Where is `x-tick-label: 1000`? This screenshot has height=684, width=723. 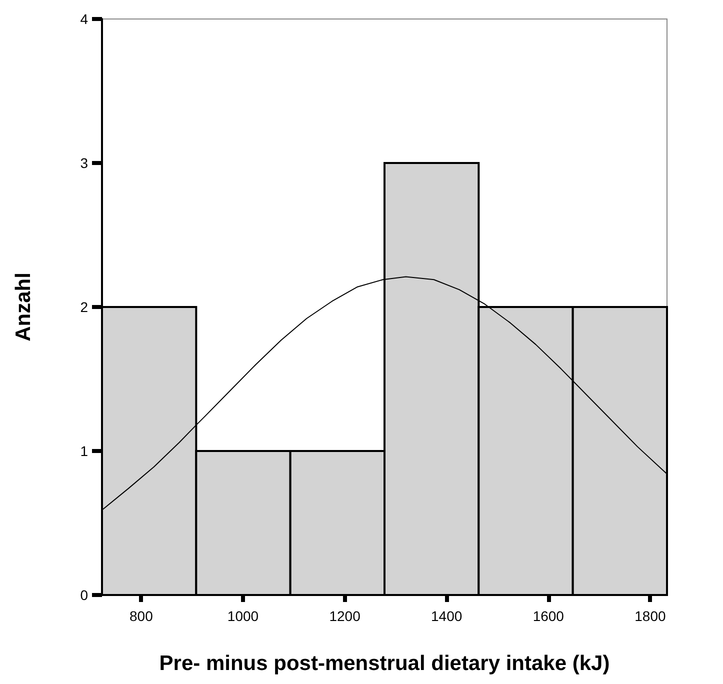 x-tick-label: 1000 is located at coordinates (243, 616).